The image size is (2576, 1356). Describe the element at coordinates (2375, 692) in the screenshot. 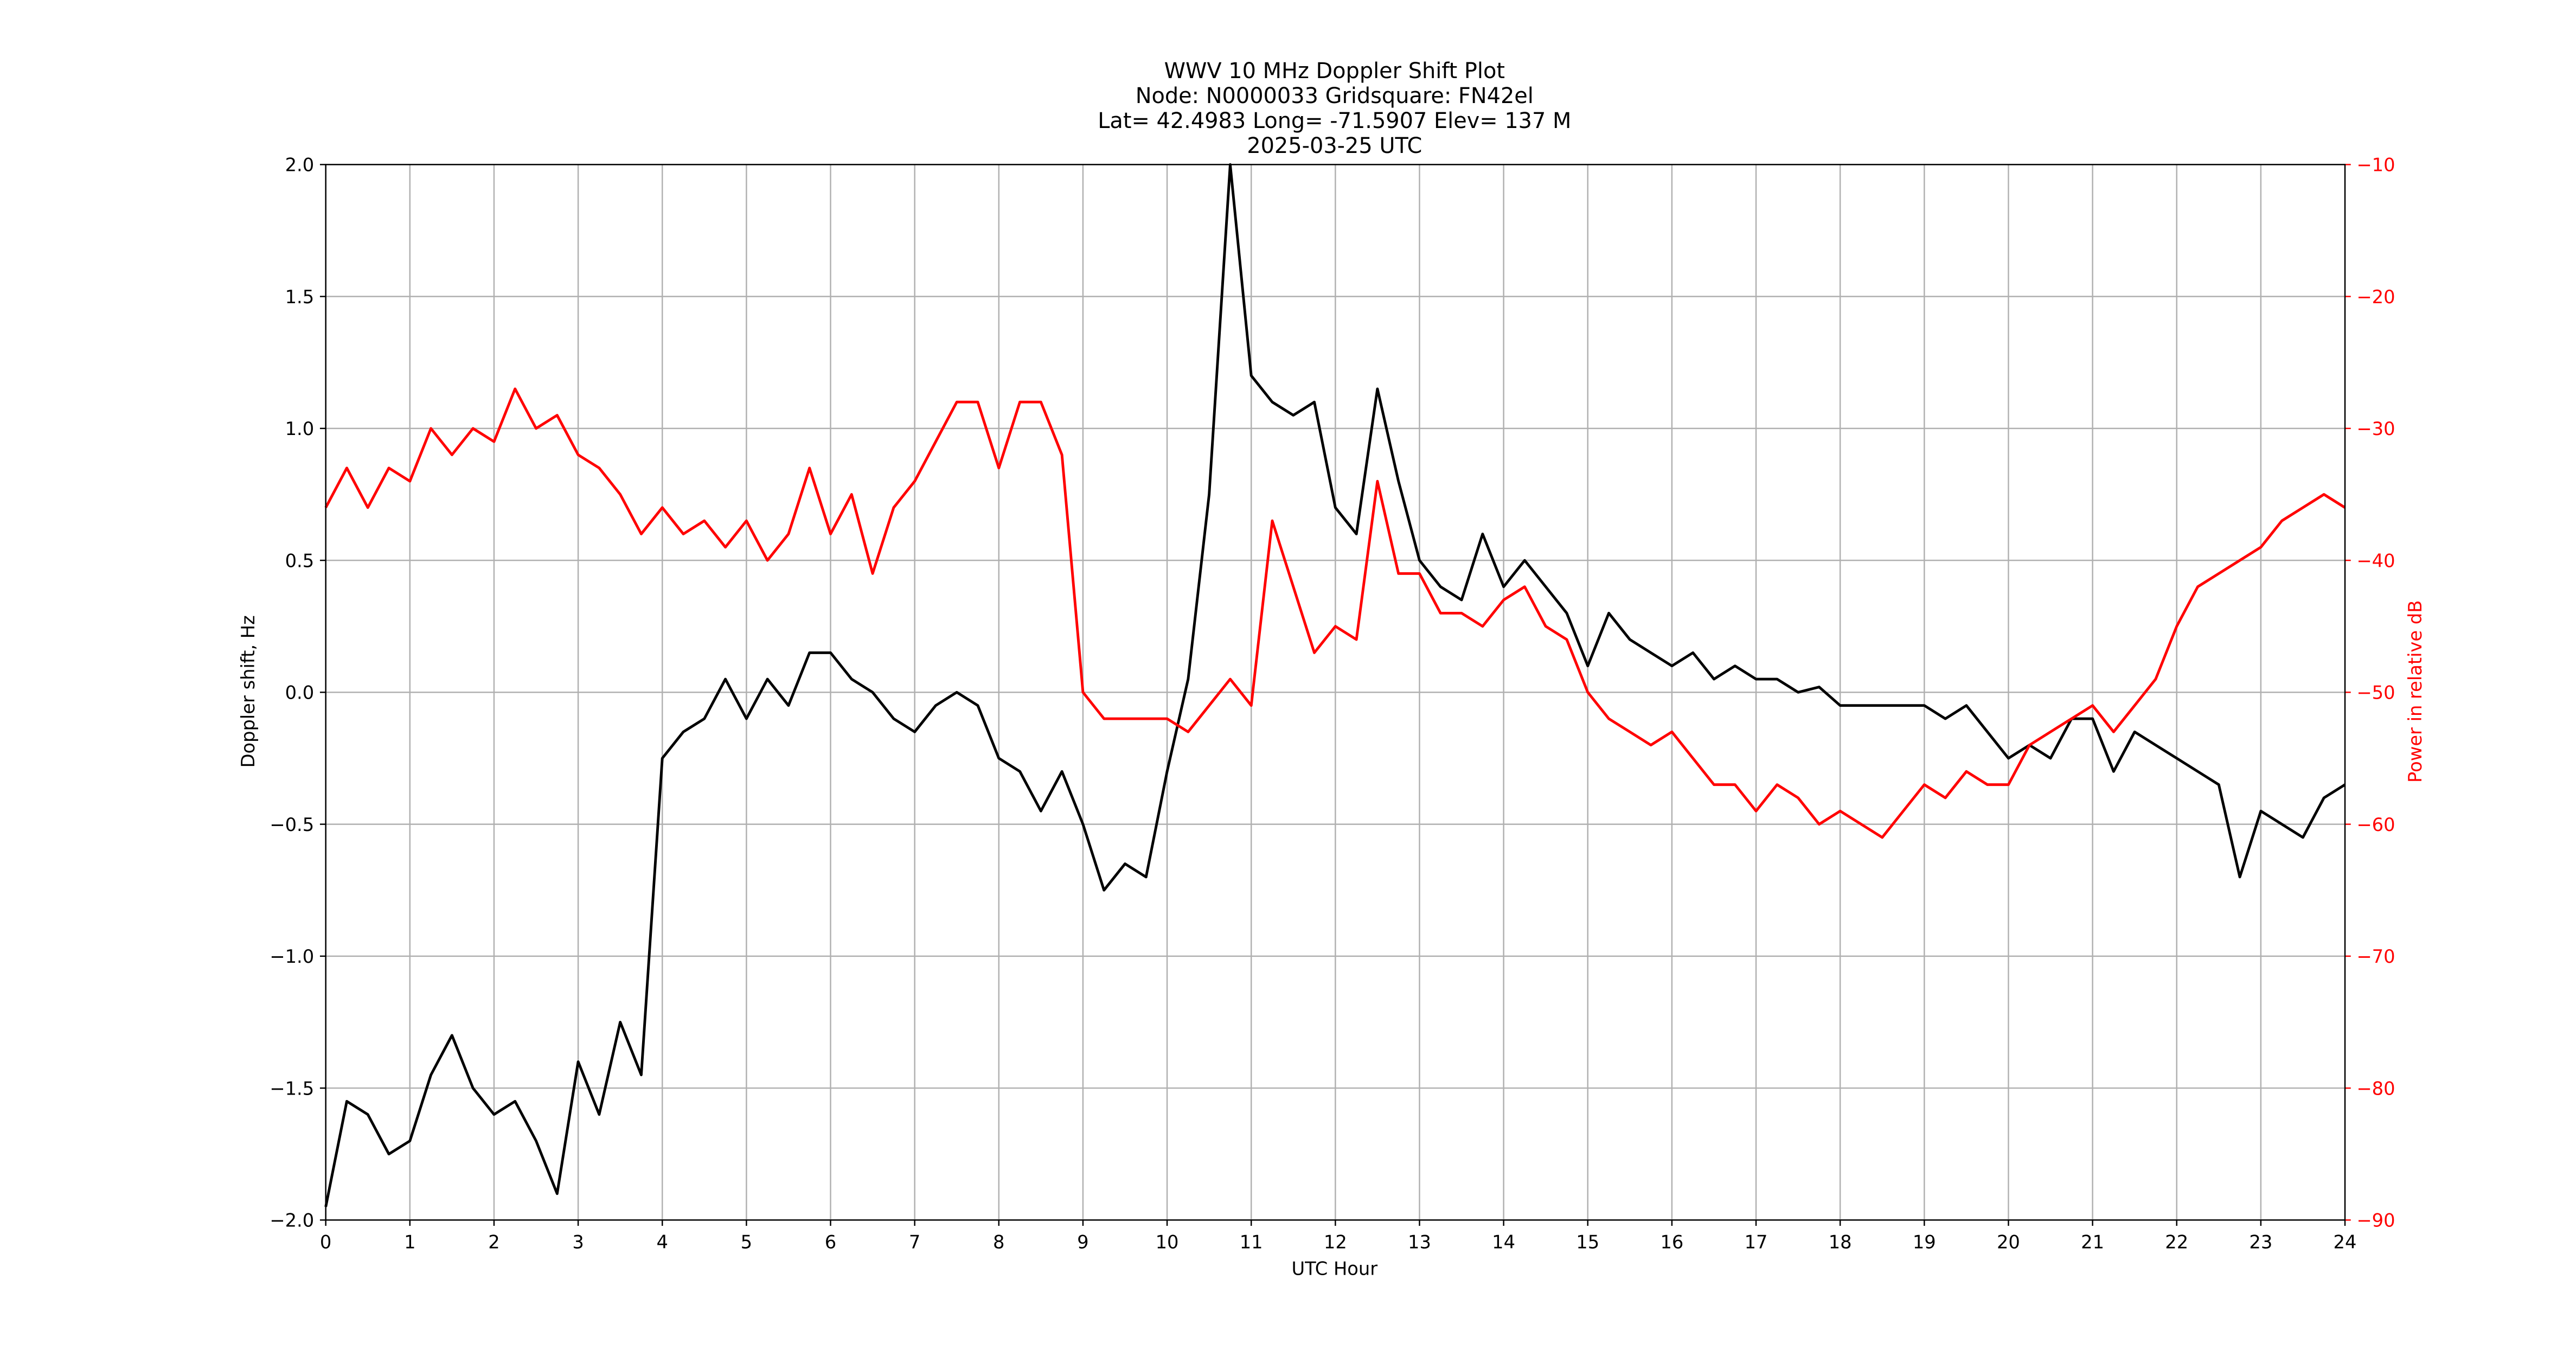

I see `y2-tick-label: −50` at that location.